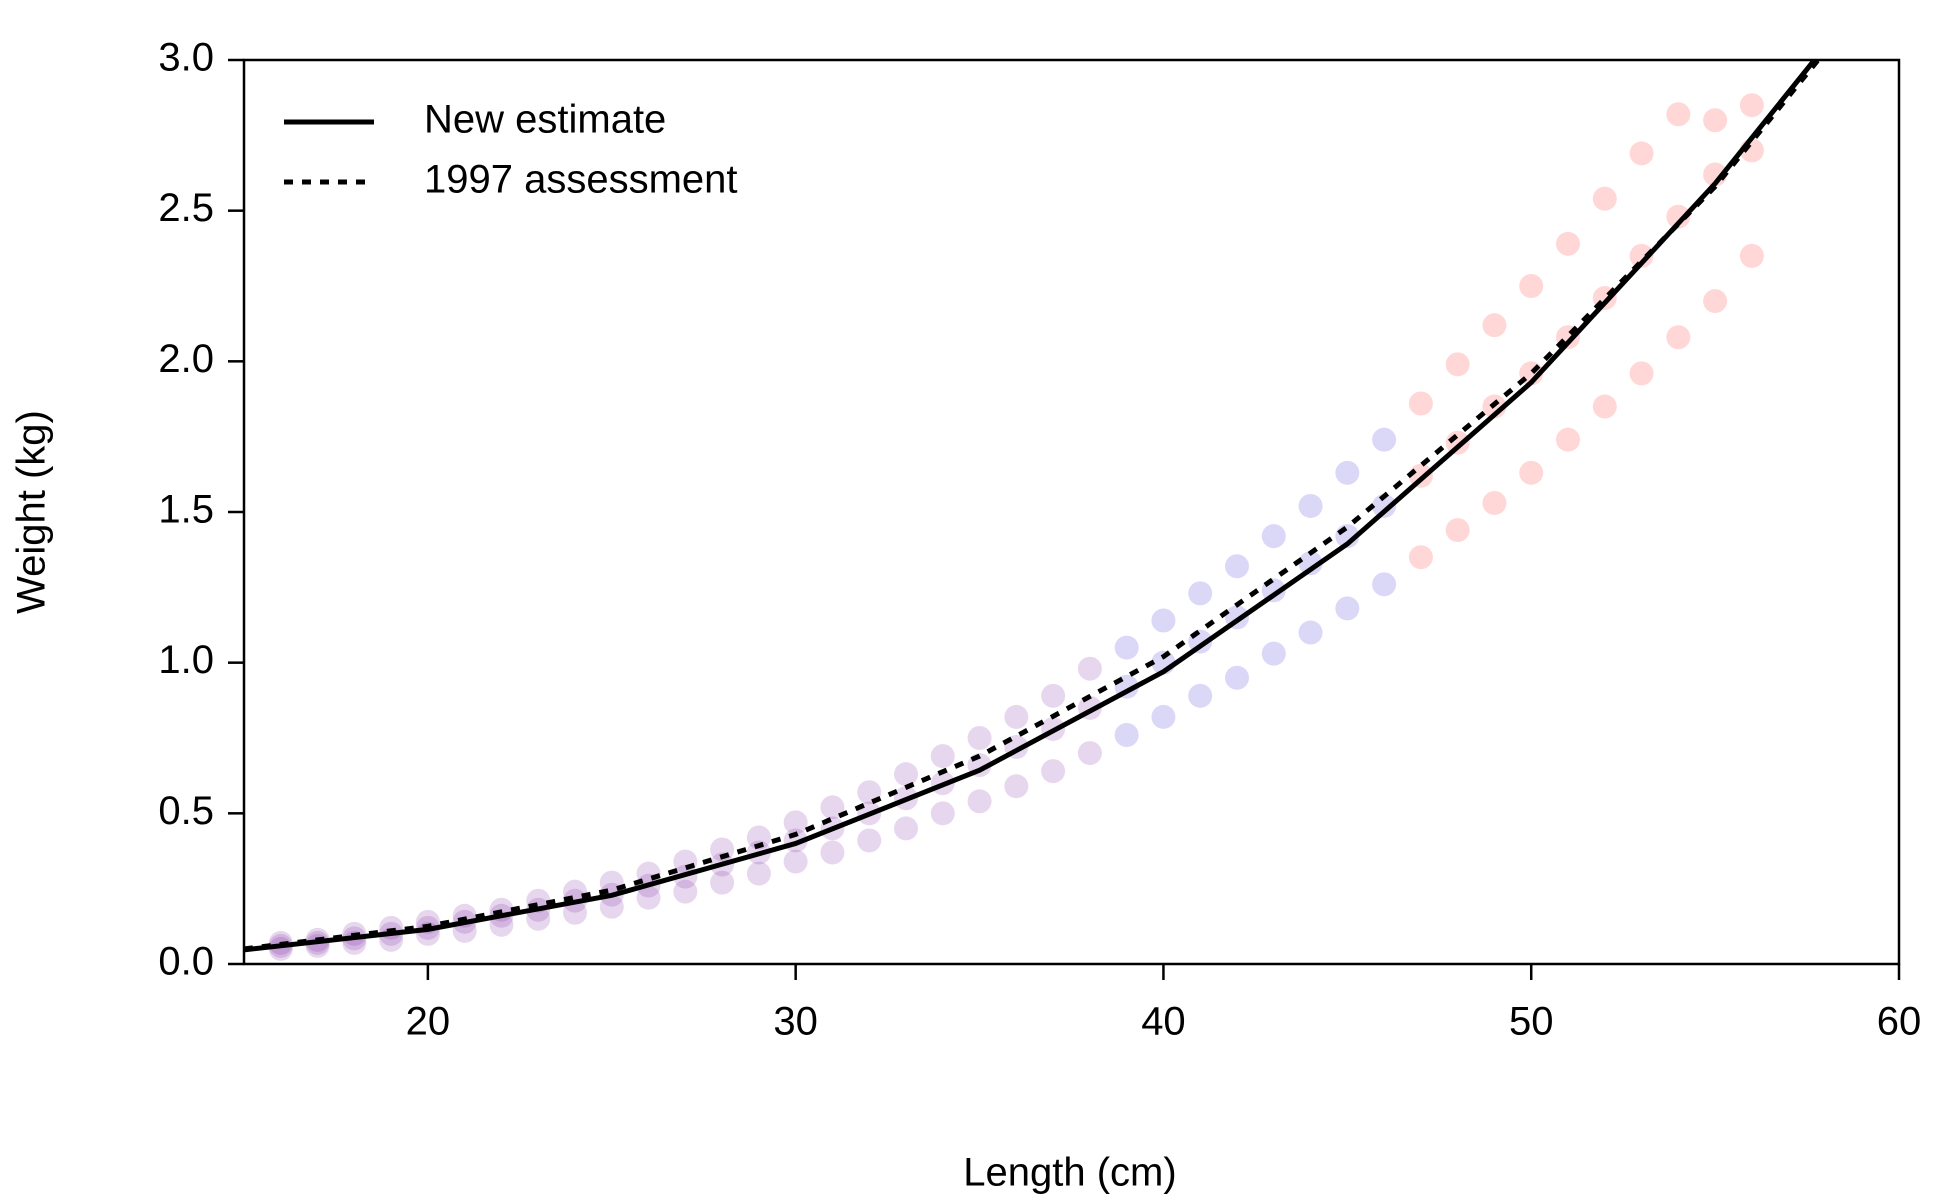 The image size is (1950, 1200). I want to click on y-tick-label: 1.5, so click(186, 510).